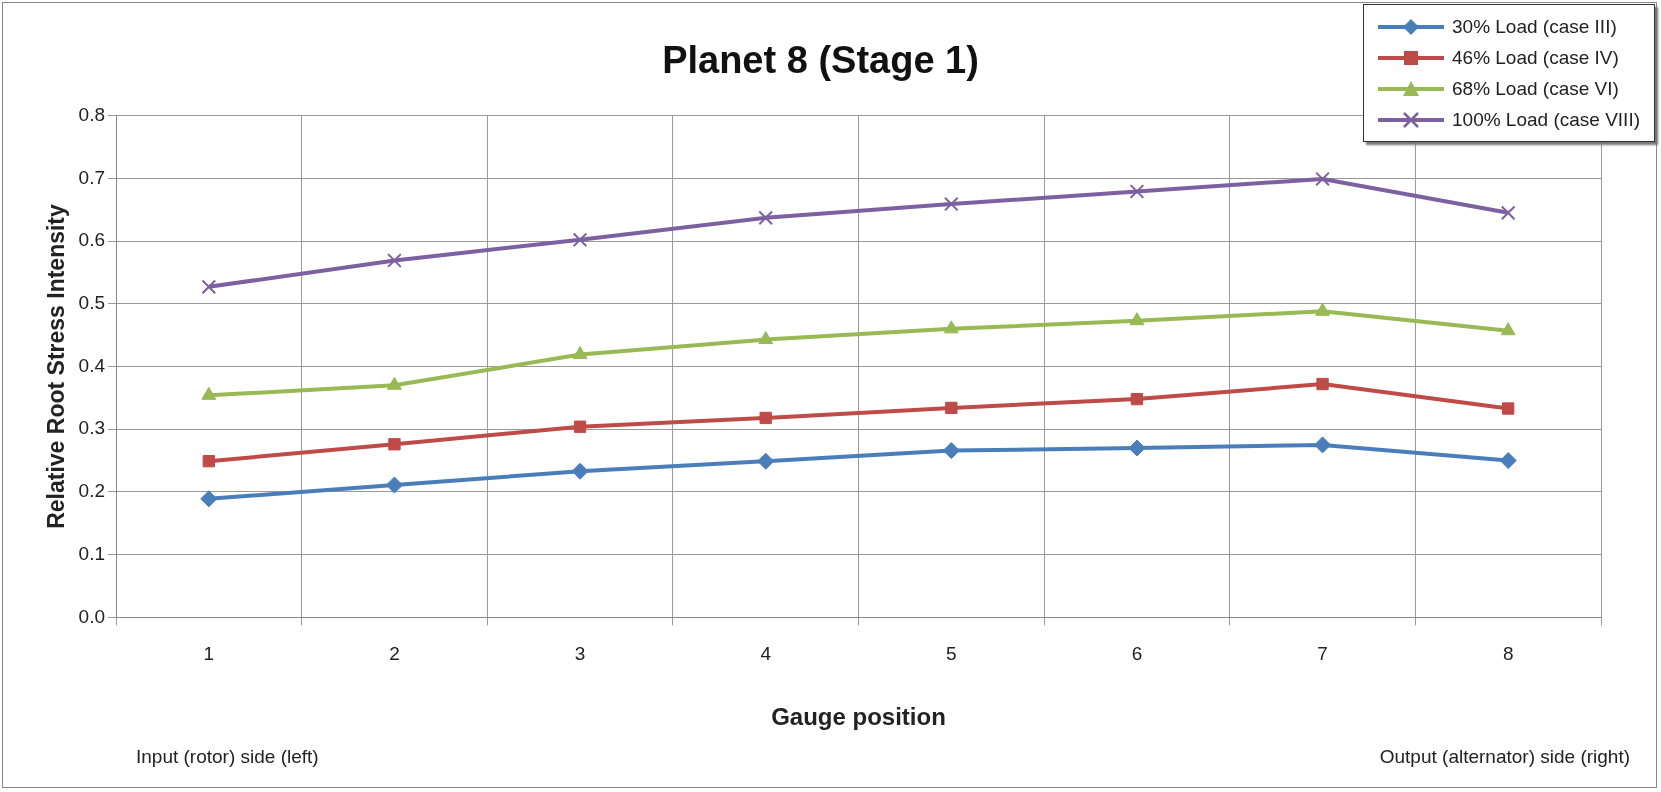 Image resolution: width=1661 pixels, height=792 pixels. I want to click on x-tick-label: 7, so click(1322, 654).